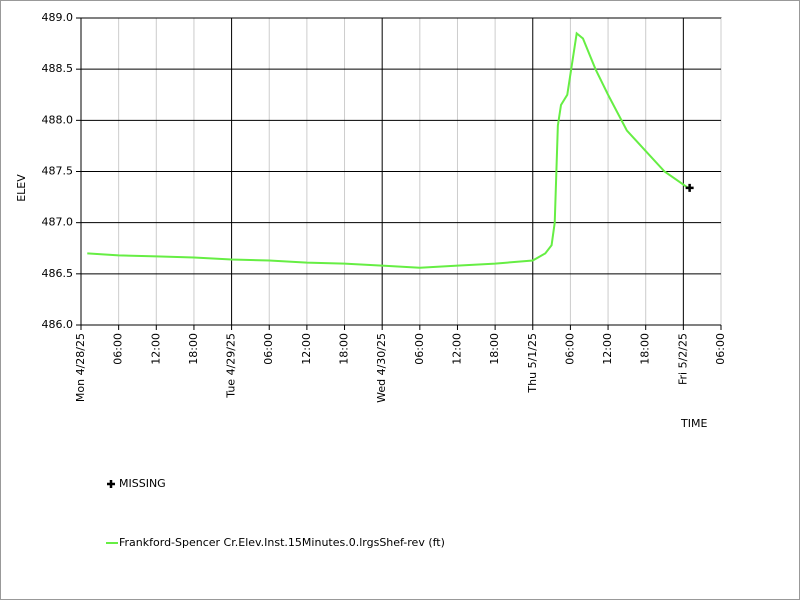 Image resolution: width=800 pixels, height=600 pixels. Describe the element at coordinates (381, 368) in the screenshot. I see `x-tick-label: Wed 4/30/25` at that location.